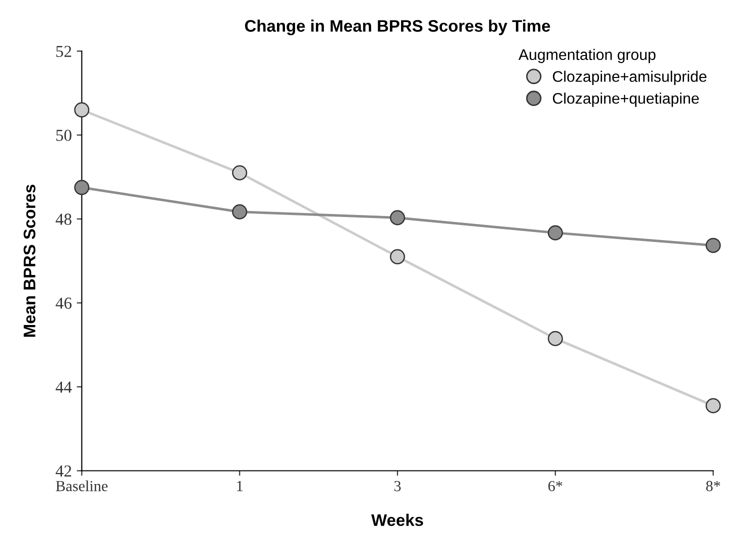  What do you see at coordinates (82, 486) in the screenshot?
I see `x-tick-label: Baseline` at bounding box center [82, 486].